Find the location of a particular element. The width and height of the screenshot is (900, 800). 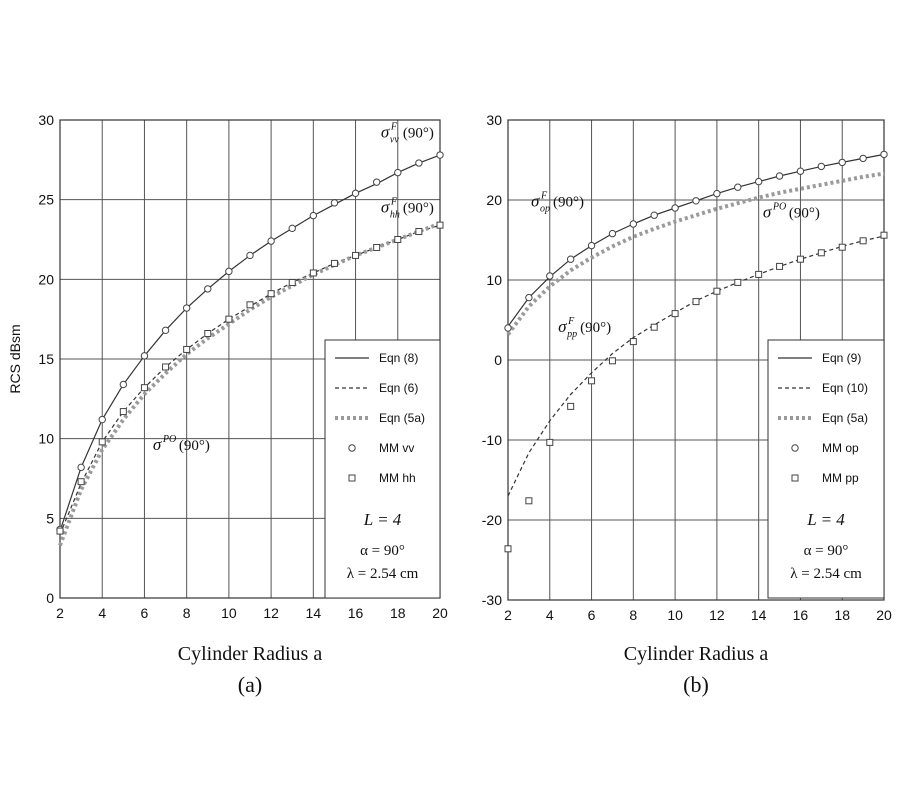

legend-label: Eqn (10) is located at coordinates (845, 388).